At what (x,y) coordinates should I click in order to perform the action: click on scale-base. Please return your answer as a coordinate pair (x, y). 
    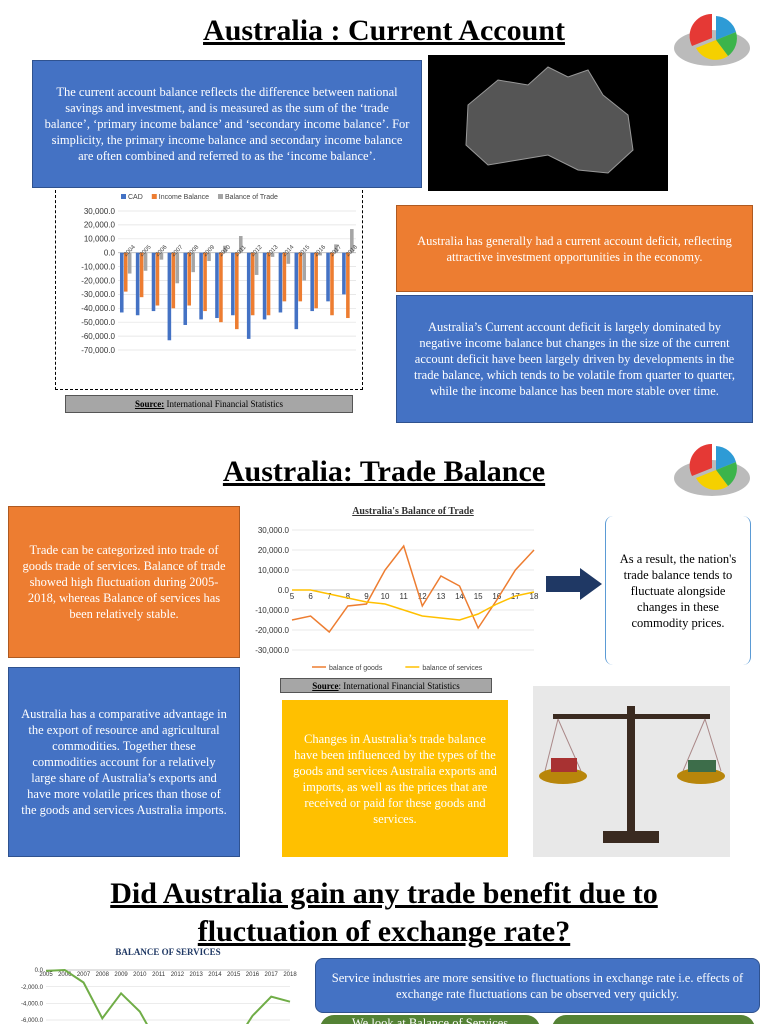
    Looking at the image, I should click on (631, 837).